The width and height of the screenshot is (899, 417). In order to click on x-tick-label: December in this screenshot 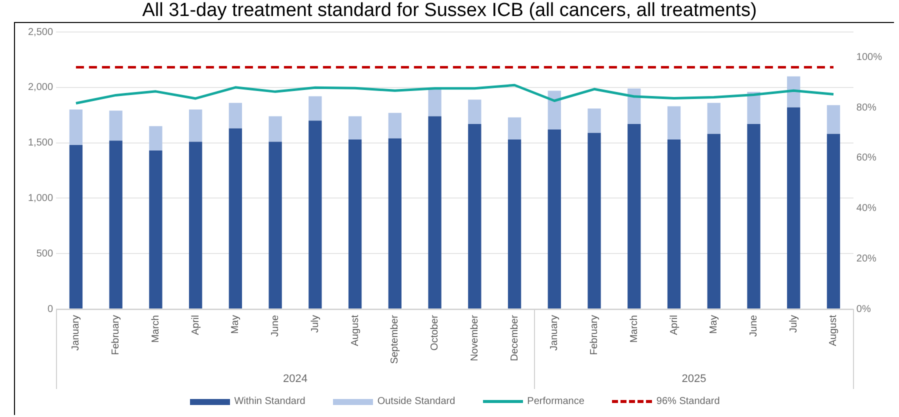, I will do `click(514, 338)`.